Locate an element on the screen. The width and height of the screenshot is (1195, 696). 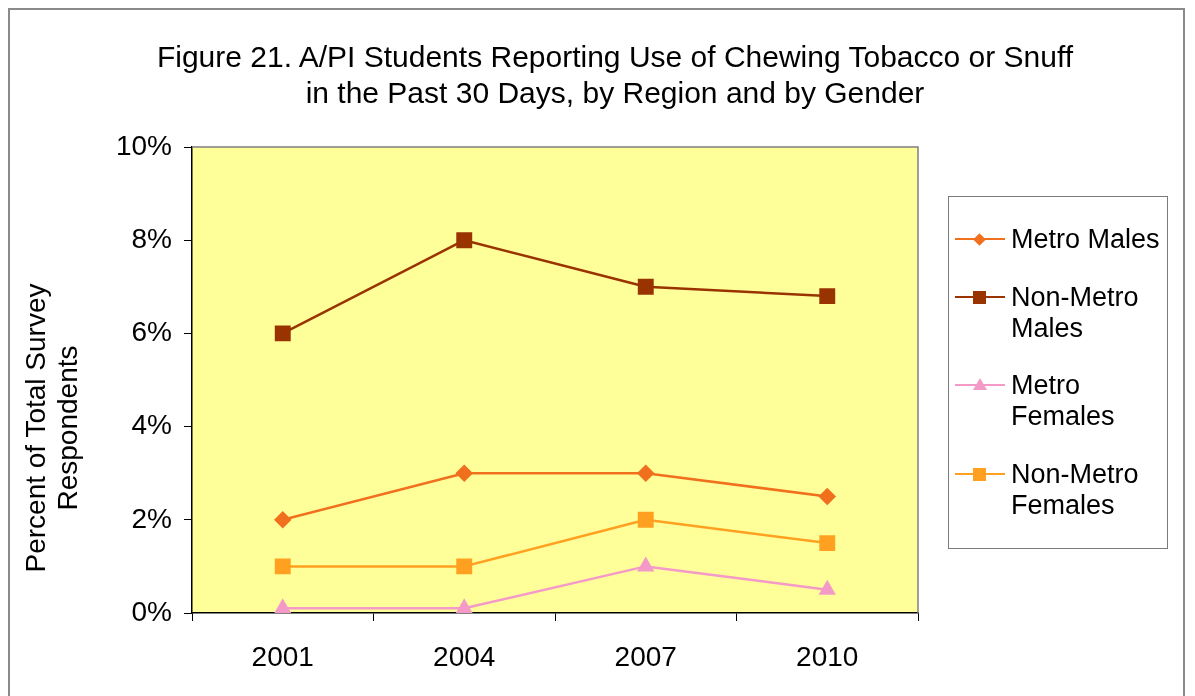
chart-title: Figure 21. A/PI Students Reporting Use of Chewing Tobacco or Snuff in the Past 30 Days, by Region and by Gender is located at coordinates (615, 75).